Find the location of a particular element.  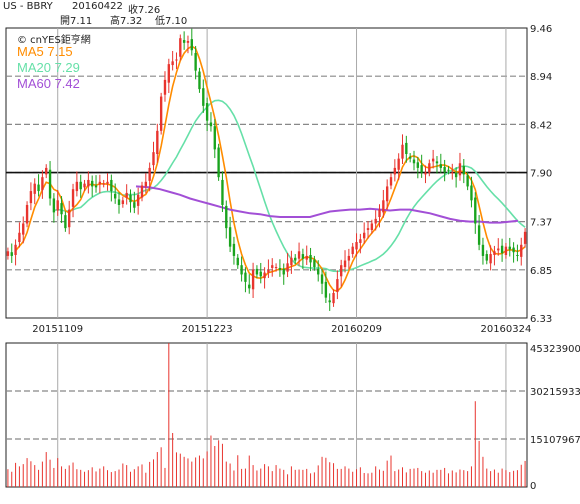

low-label: 低7.10 is located at coordinates (171, 21).